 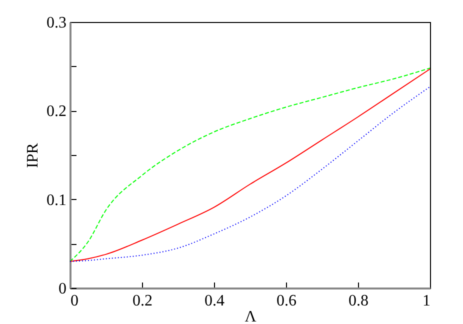 What do you see at coordinates (62, 289) in the screenshot?
I see `y-tick-label: 0` at bounding box center [62, 289].